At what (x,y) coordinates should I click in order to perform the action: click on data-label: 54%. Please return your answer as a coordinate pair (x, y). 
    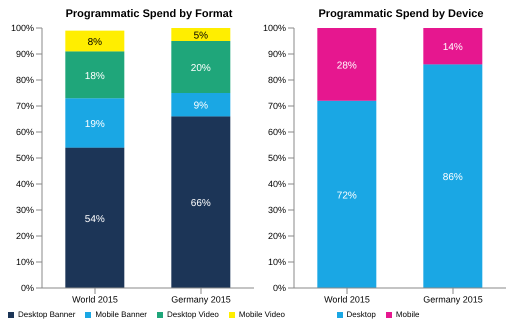
    Looking at the image, I should click on (94, 219).